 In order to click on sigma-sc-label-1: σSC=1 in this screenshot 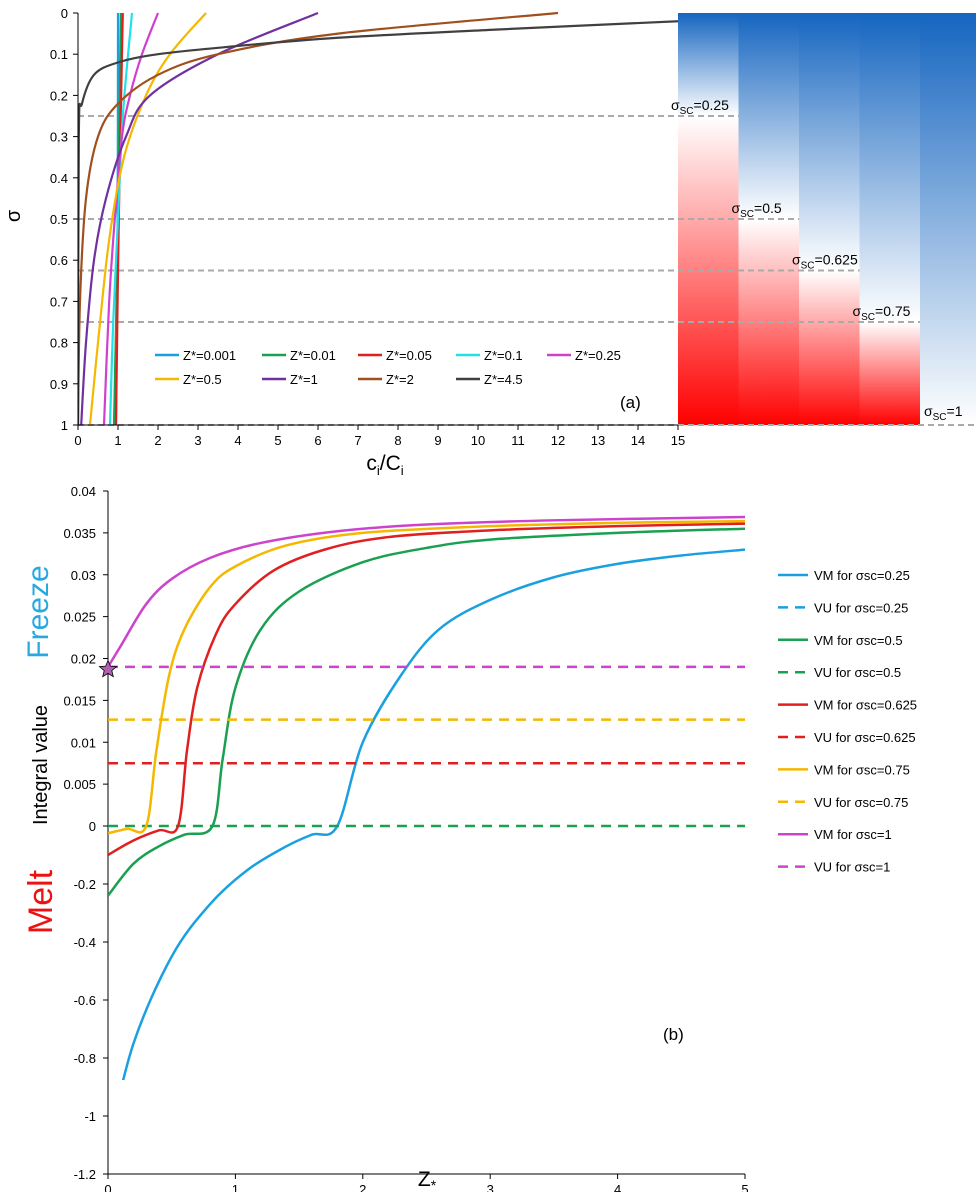, I will do `click(943, 413)`.